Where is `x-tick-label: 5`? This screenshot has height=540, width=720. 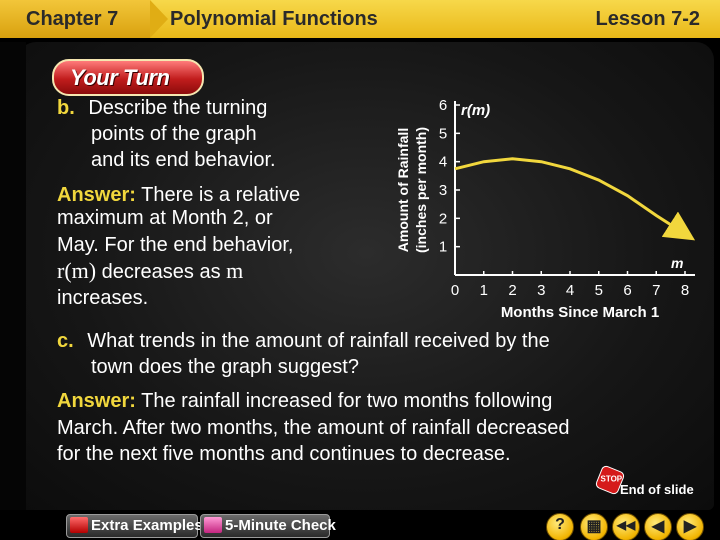
x-tick-label: 5 is located at coordinates (599, 290).